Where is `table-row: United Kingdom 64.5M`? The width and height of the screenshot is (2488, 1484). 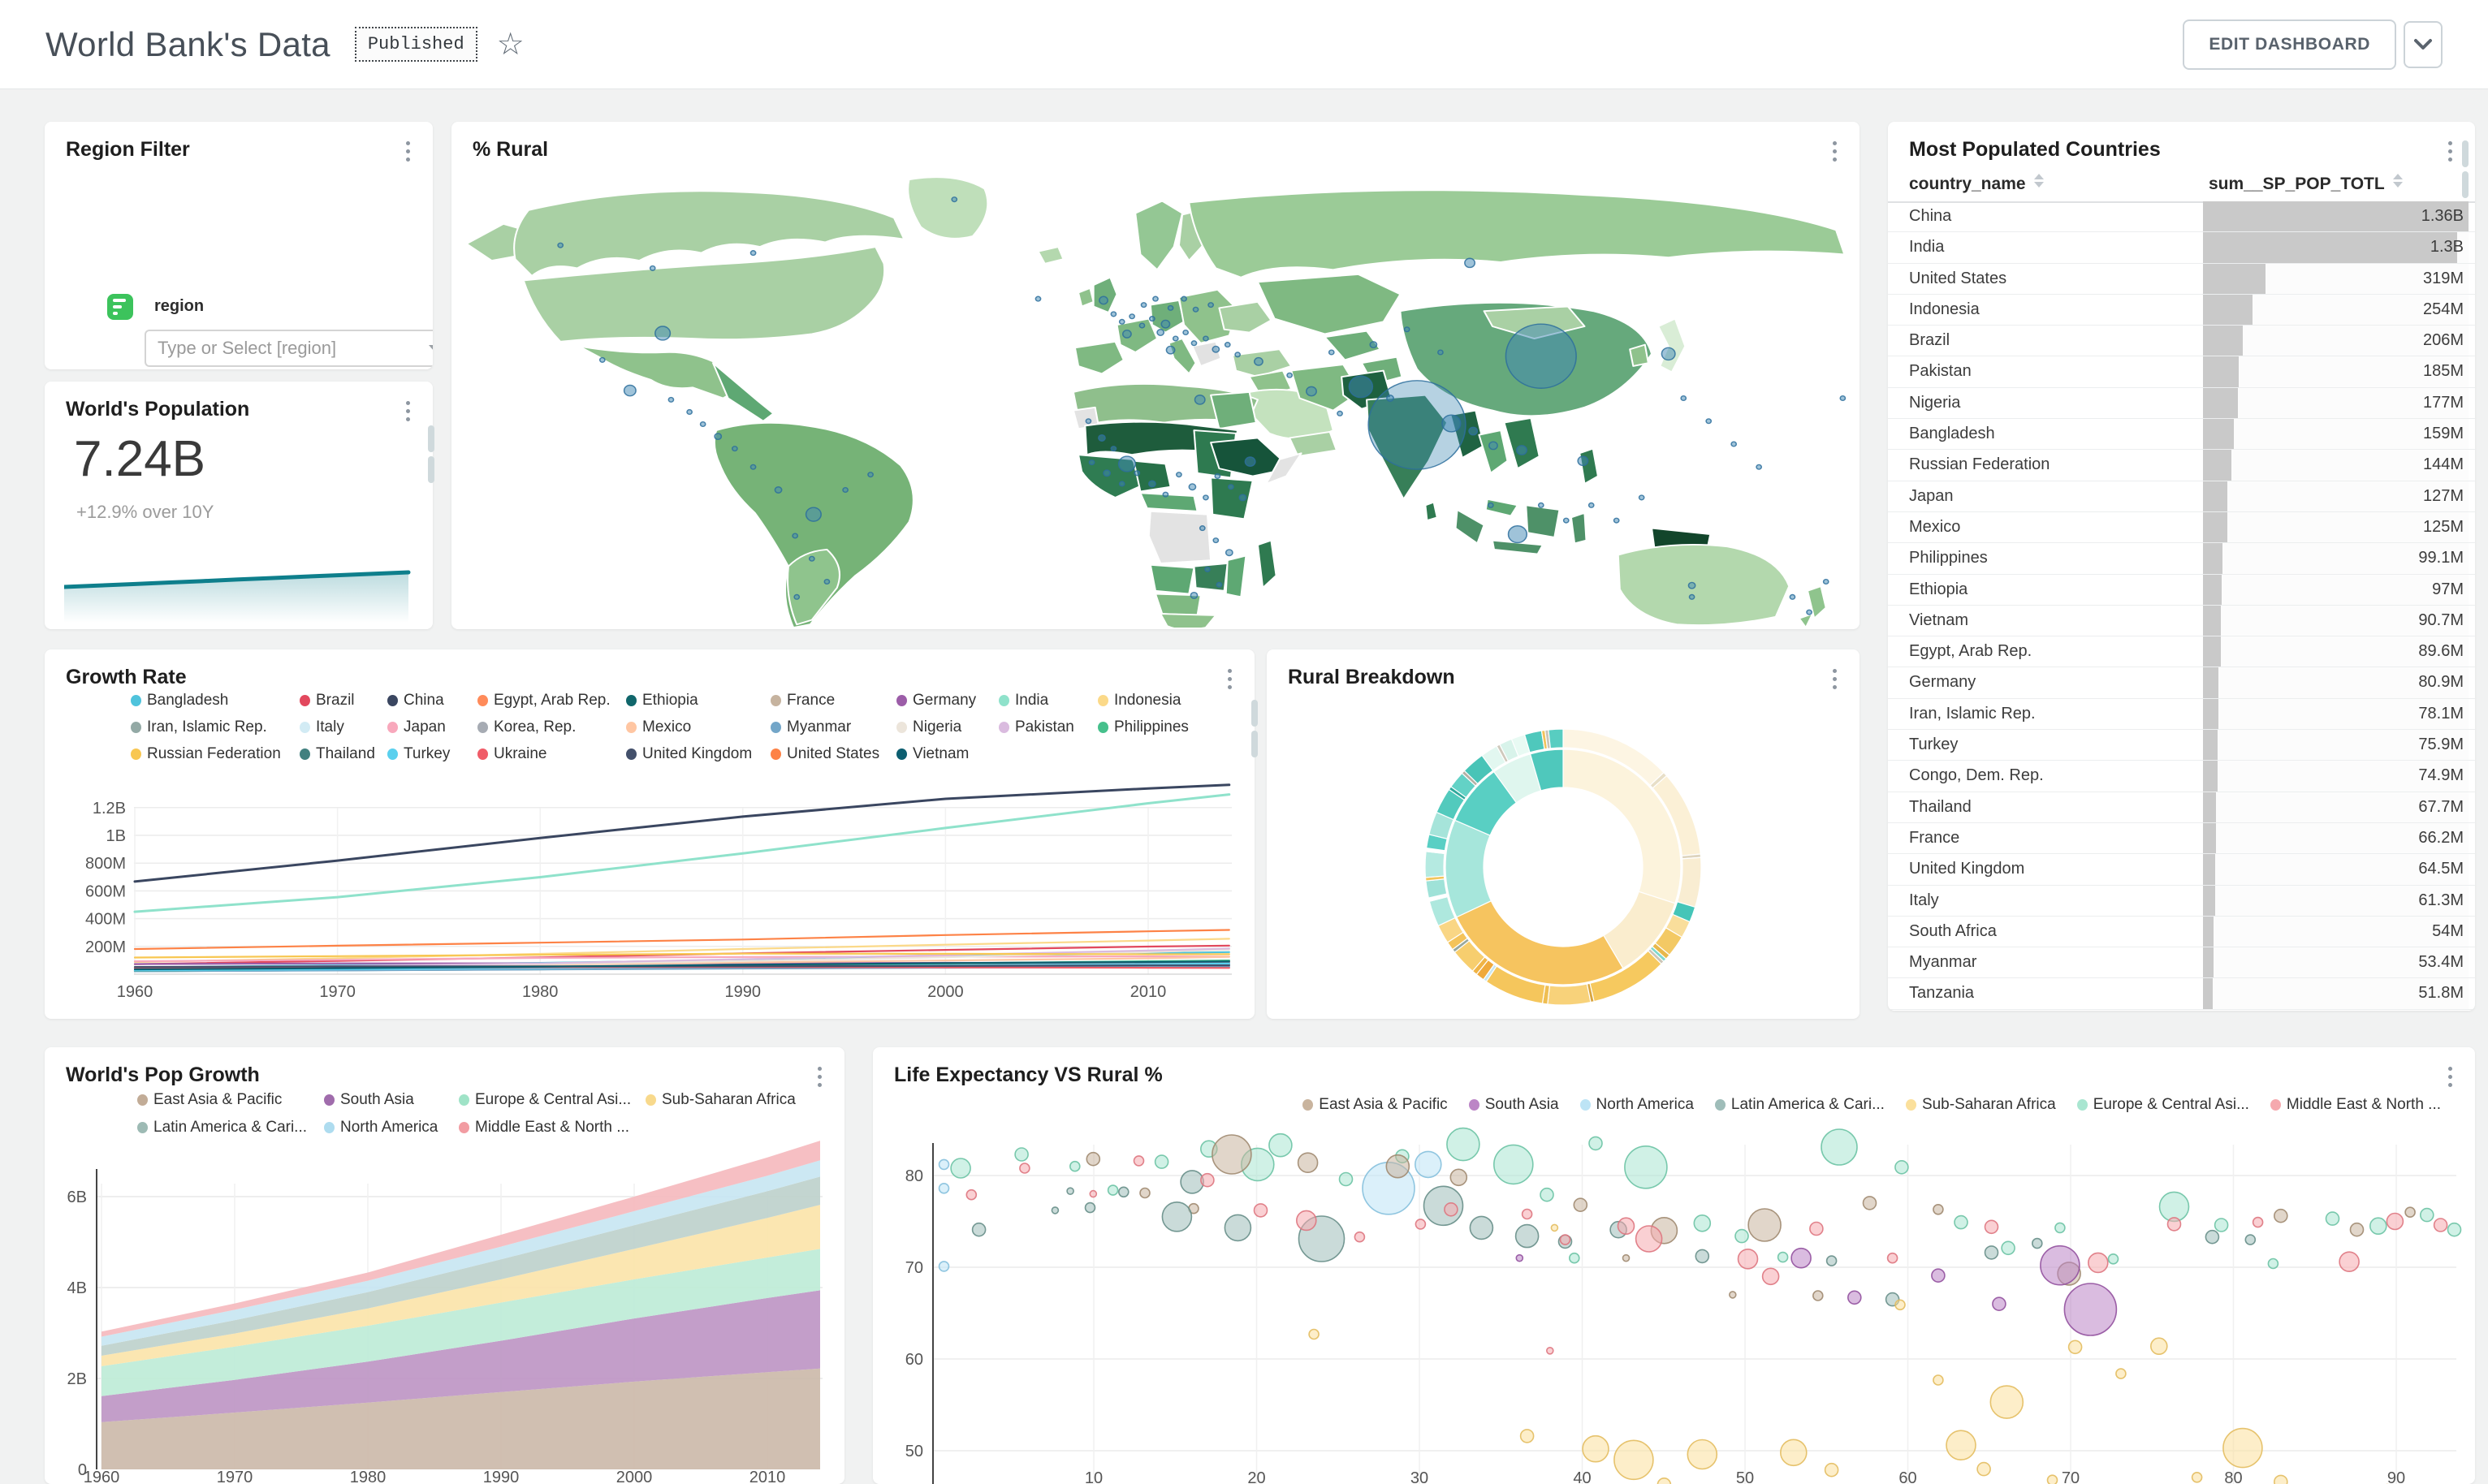 table-row: United Kingdom 64.5M is located at coordinates (2181, 870).